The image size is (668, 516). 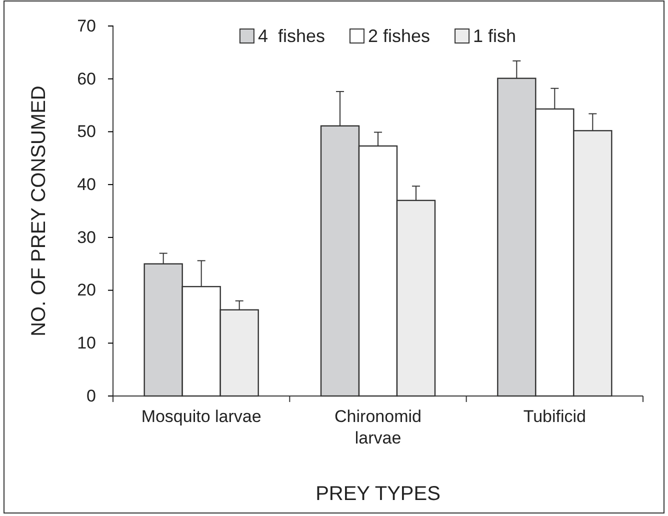 I want to click on y-tick-label: 40, so click(x=86, y=184).